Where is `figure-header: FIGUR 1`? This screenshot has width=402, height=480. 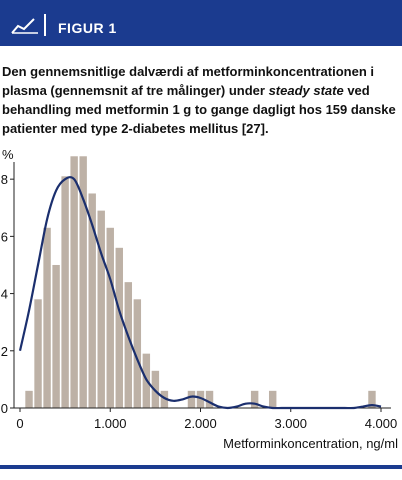
figure-header: FIGUR 1 is located at coordinates (201, 23).